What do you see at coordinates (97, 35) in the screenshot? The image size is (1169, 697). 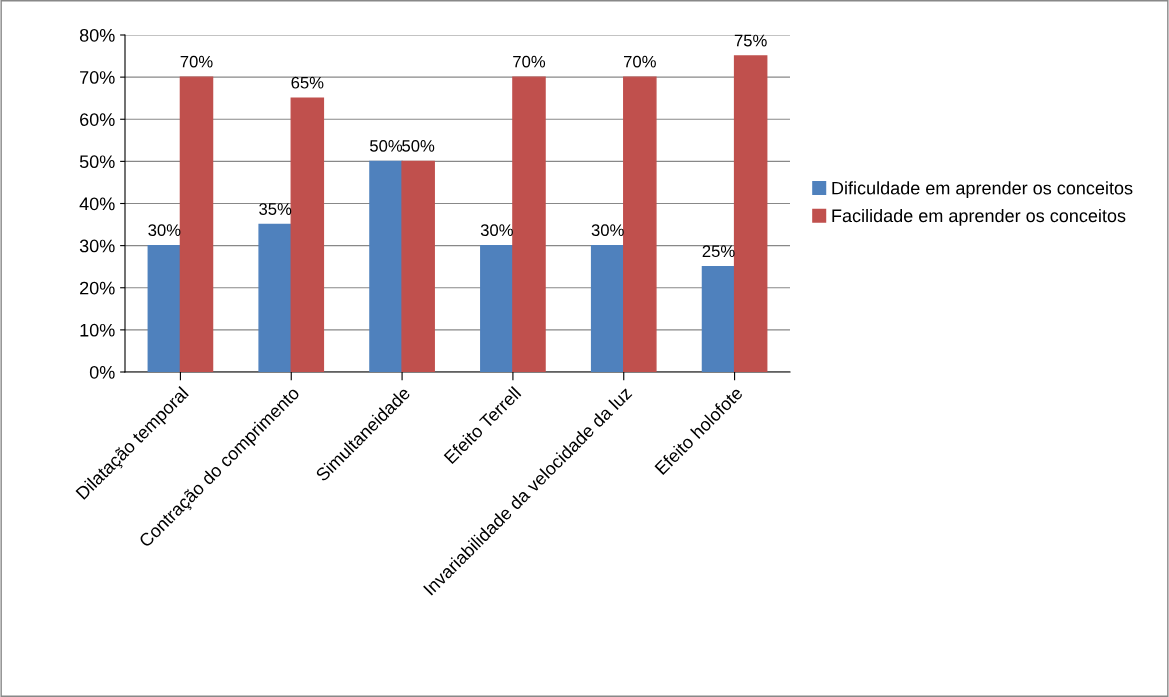 I see `y-tick-label: 80%` at bounding box center [97, 35].